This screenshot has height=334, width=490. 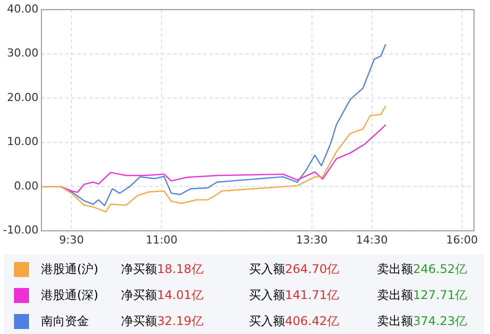 I want to click on text: 买入额141.71亿, so click(x=294, y=295).